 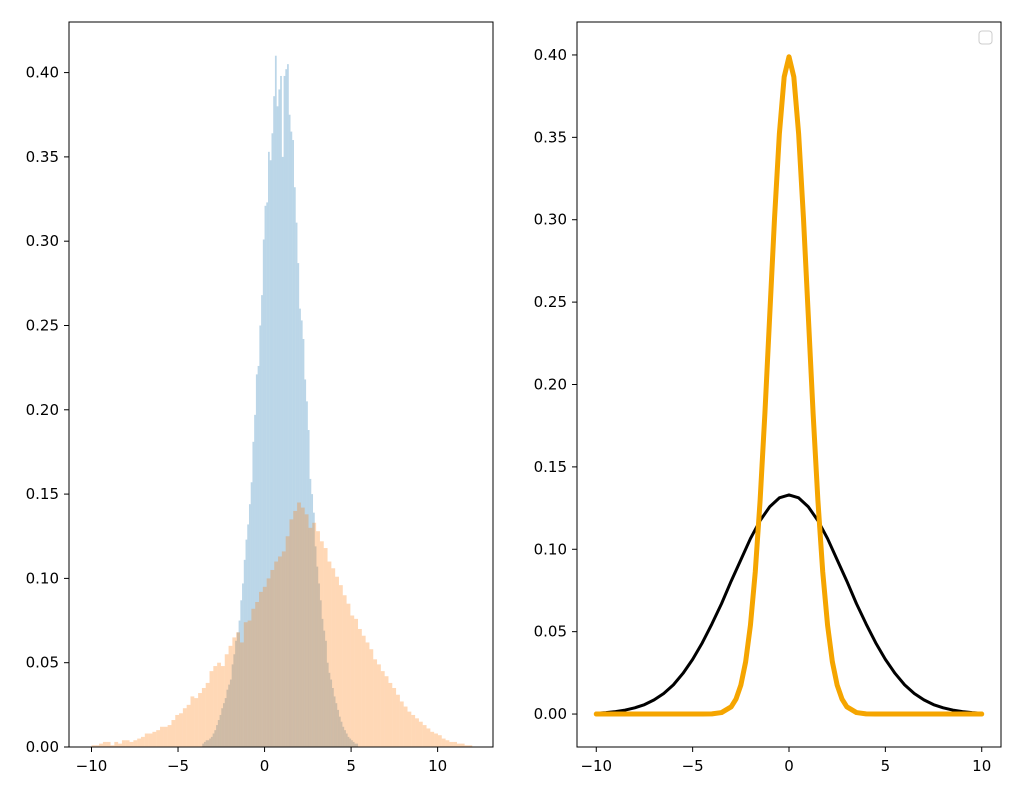 What do you see at coordinates (550, 632) in the screenshot?
I see `density-y-tick-label: 0.05` at bounding box center [550, 632].